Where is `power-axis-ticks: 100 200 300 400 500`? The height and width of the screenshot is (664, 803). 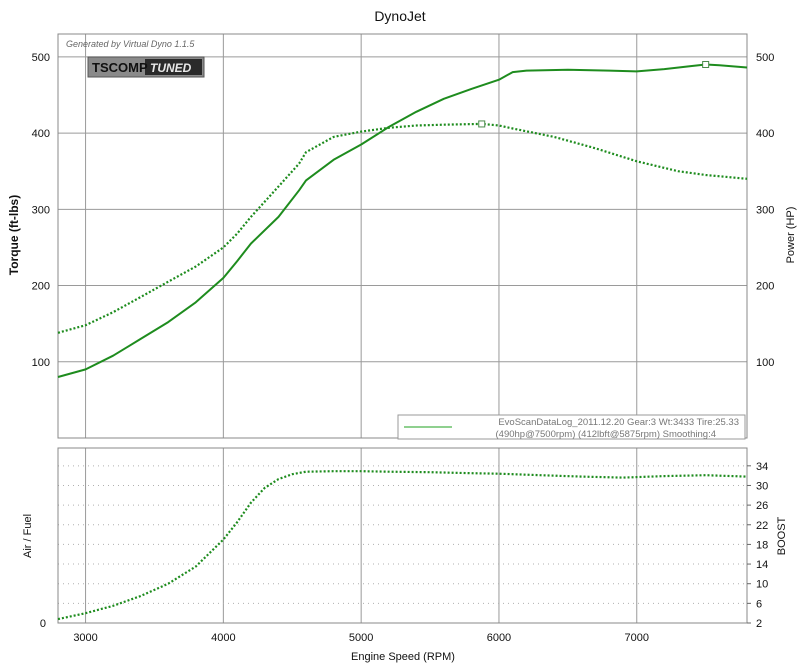 power-axis-ticks: 100 200 300 400 500 is located at coordinates (765, 210).